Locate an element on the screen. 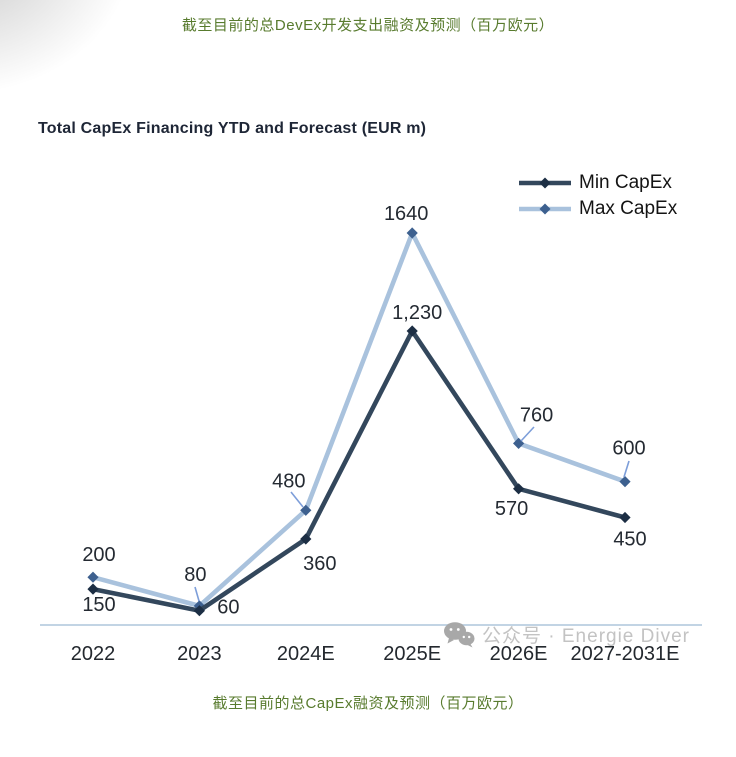 This screenshot has height=757, width=736. x-axis-label: 2023 is located at coordinates (199, 654).